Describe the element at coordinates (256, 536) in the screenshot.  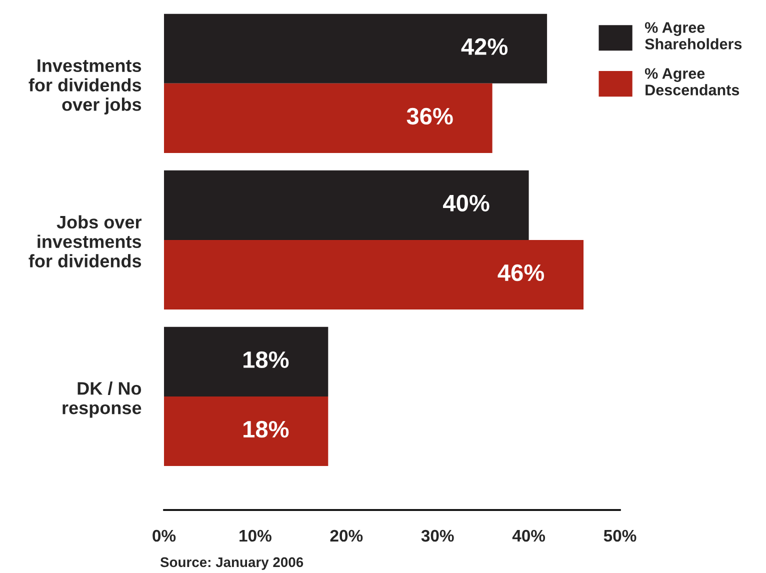
I see `x-tick-label: 10%` at that location.